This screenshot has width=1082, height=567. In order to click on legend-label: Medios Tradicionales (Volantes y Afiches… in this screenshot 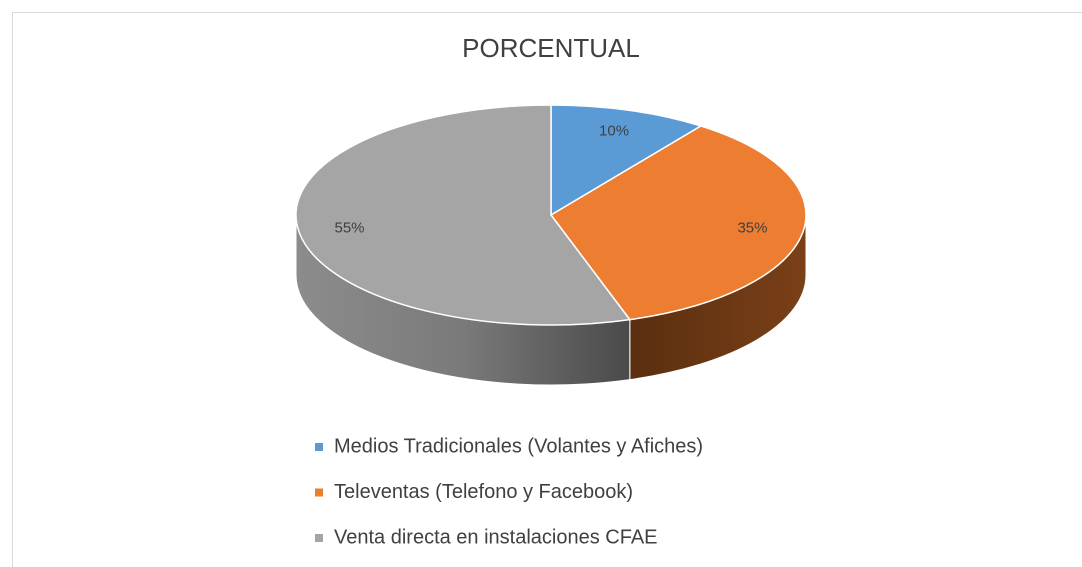, I will do `click(518, 446)`.